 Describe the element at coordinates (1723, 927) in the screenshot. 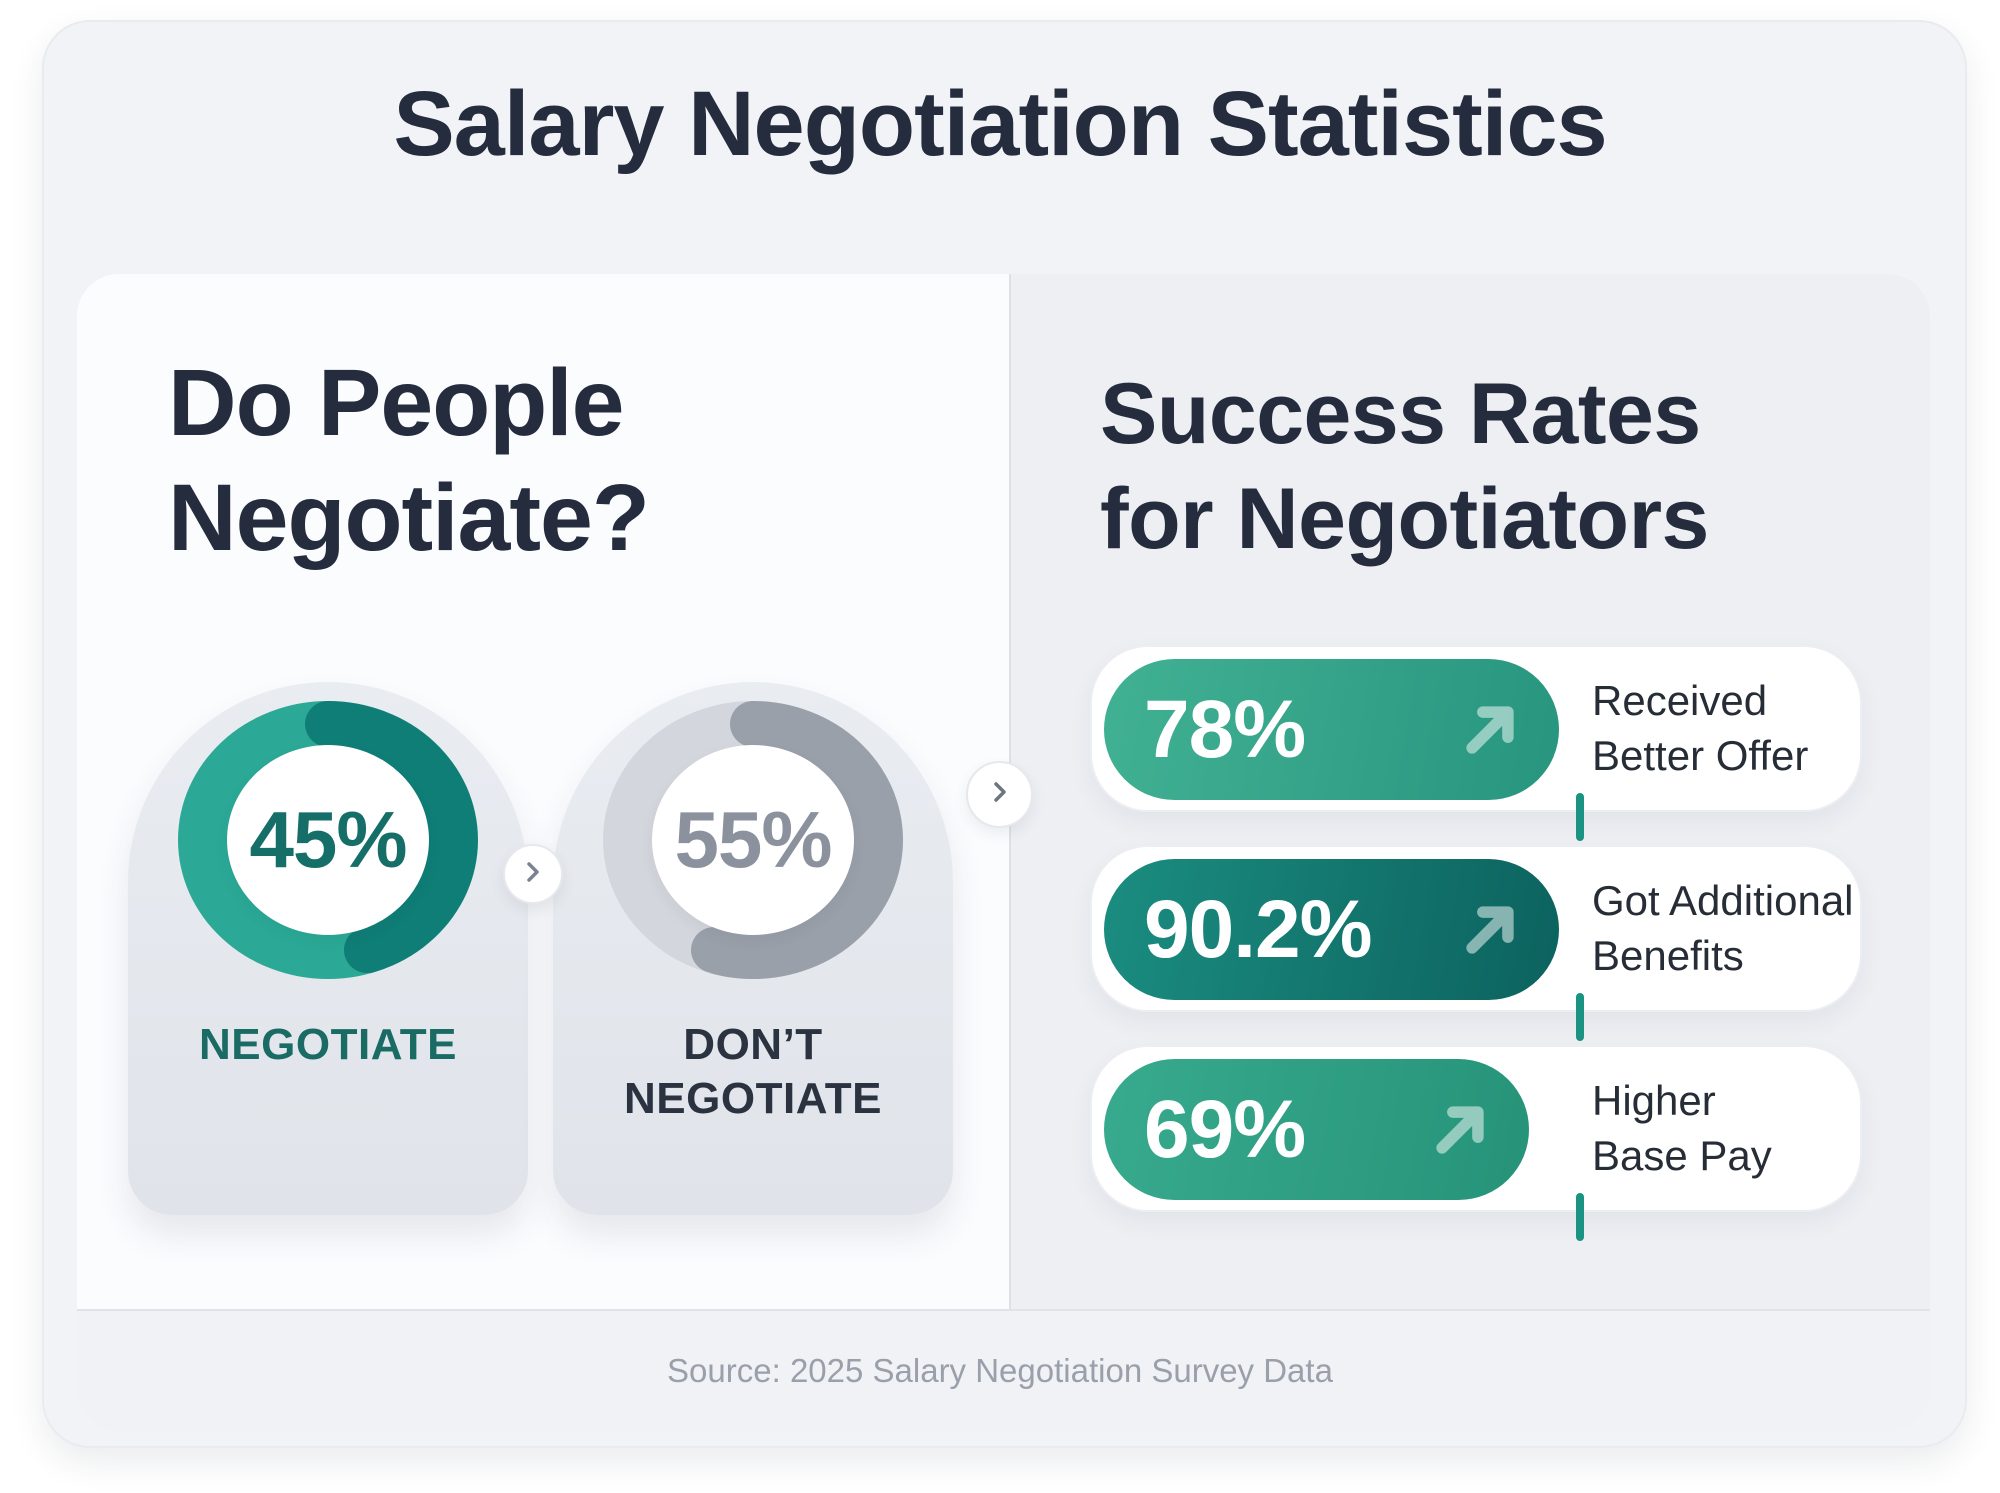

I see `stat-label: Got Additional Benefits` at that location.